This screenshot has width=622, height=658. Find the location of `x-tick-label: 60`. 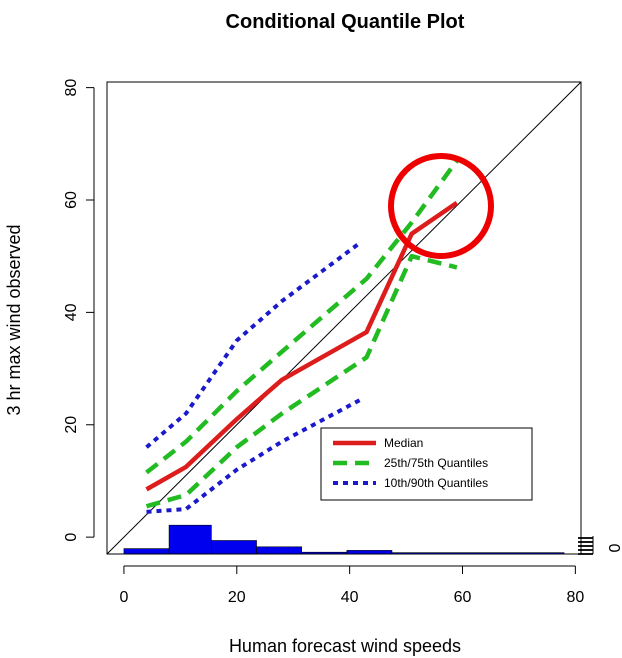

x-tick-label: 60 is located at coordinates (463, 597).